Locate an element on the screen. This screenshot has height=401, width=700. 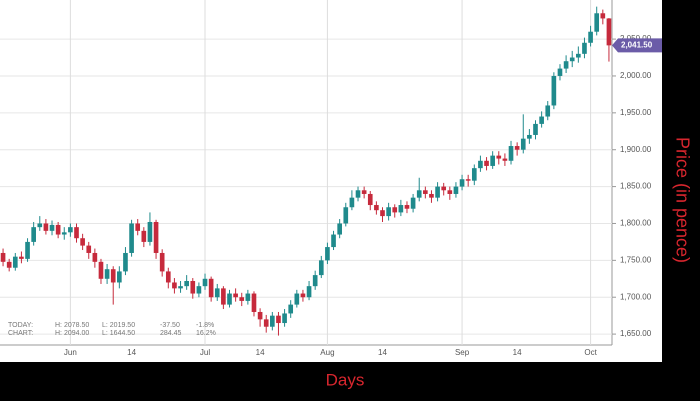
y-tick-label: 1,800.00 is located at coordinates (636, 223).